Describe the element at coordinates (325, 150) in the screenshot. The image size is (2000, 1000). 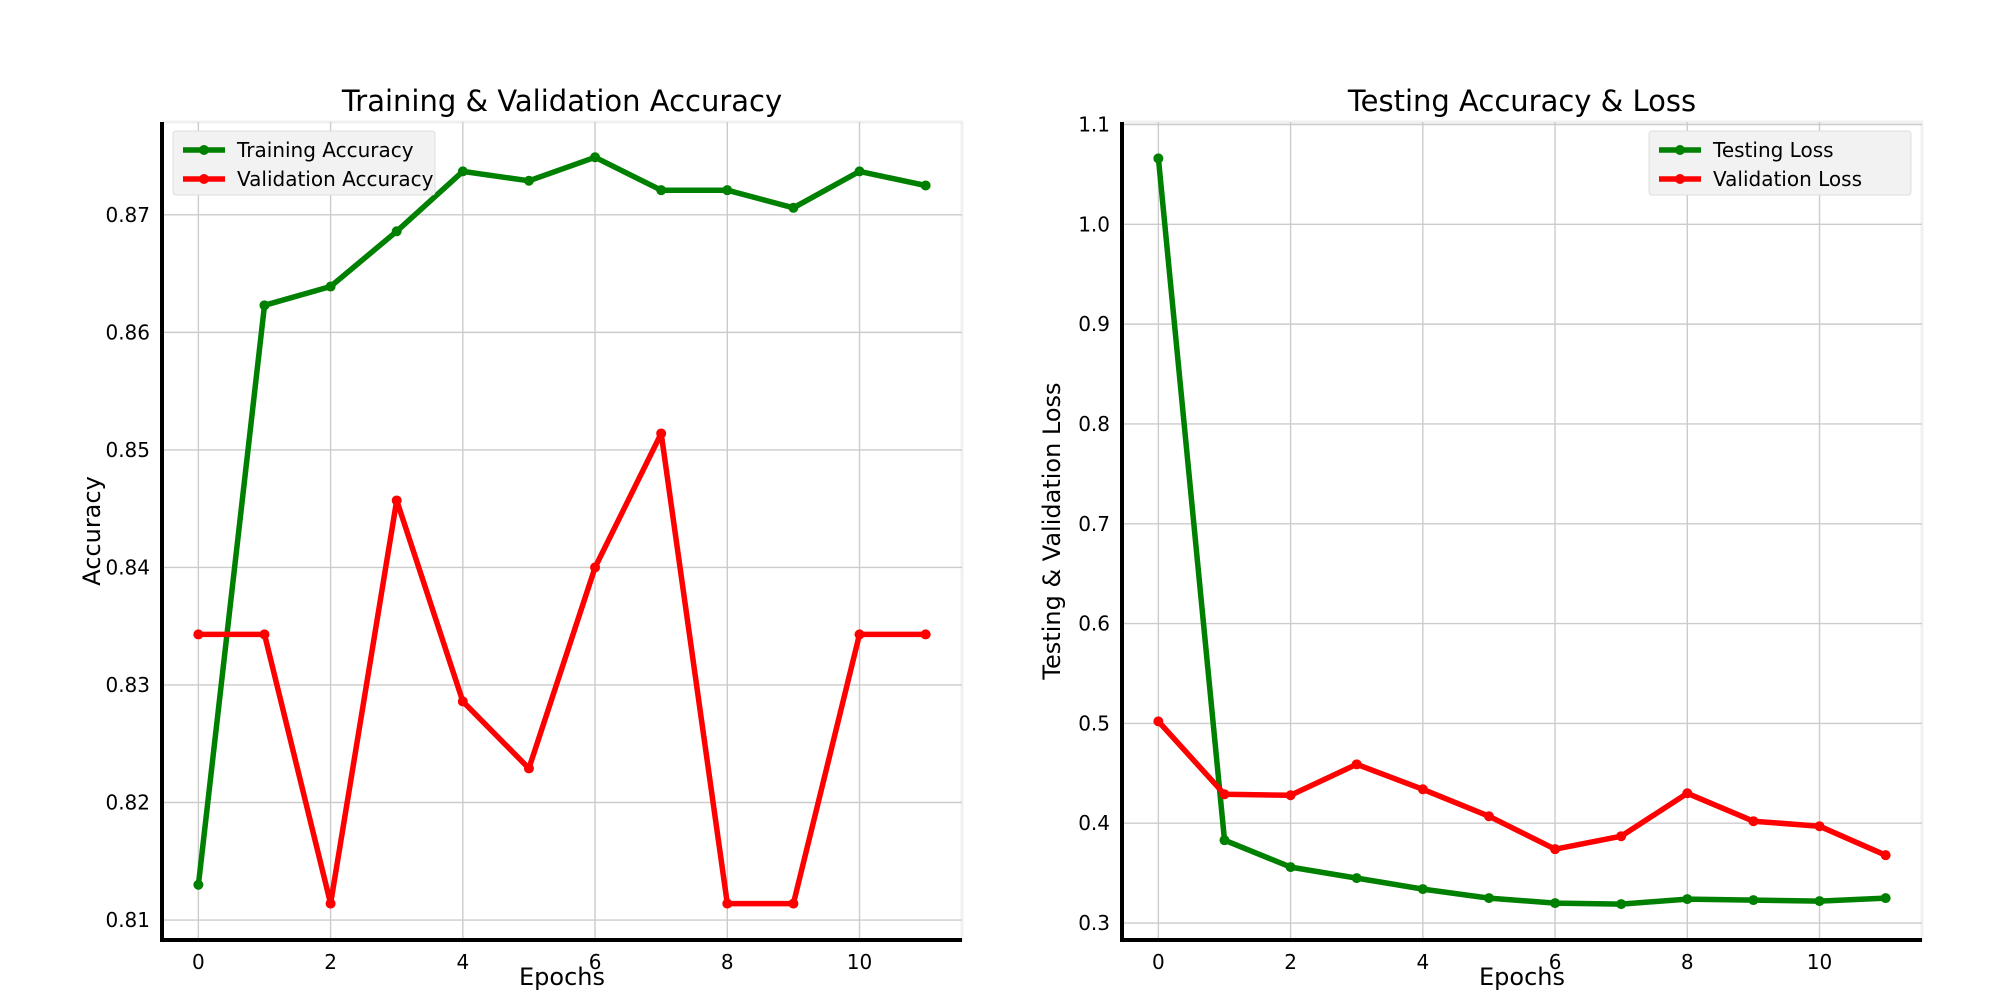
I see `legend-label-training-accuracy: Training Accuracy` at that location.